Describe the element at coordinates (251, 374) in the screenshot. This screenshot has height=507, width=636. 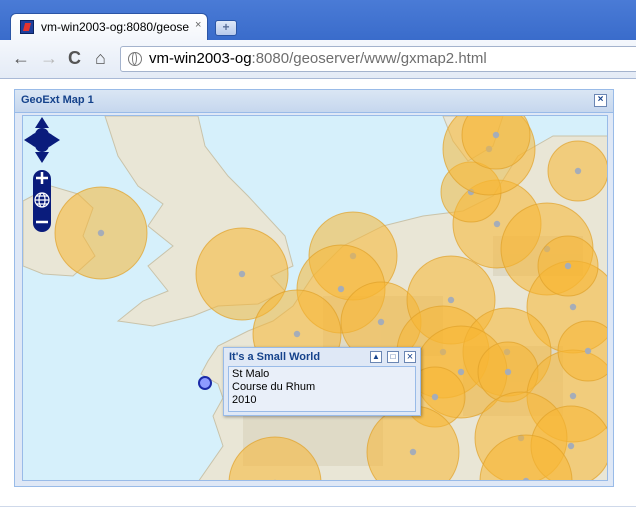
I see `popup-line-place: St Malo` at that location.